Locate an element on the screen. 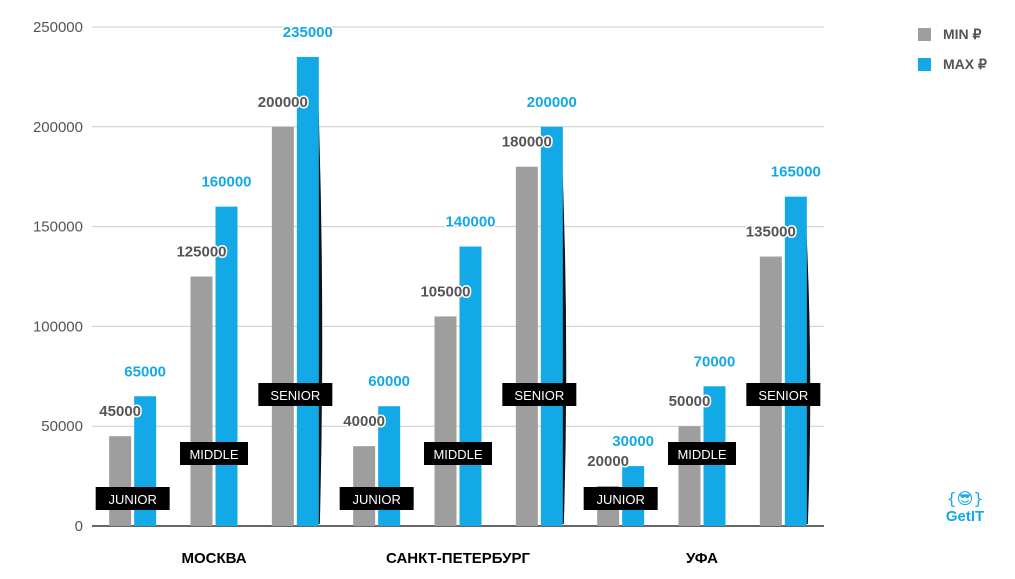 The image size is (1015, 579). max-value-label: 200000 is located at coordinates (552, 102).